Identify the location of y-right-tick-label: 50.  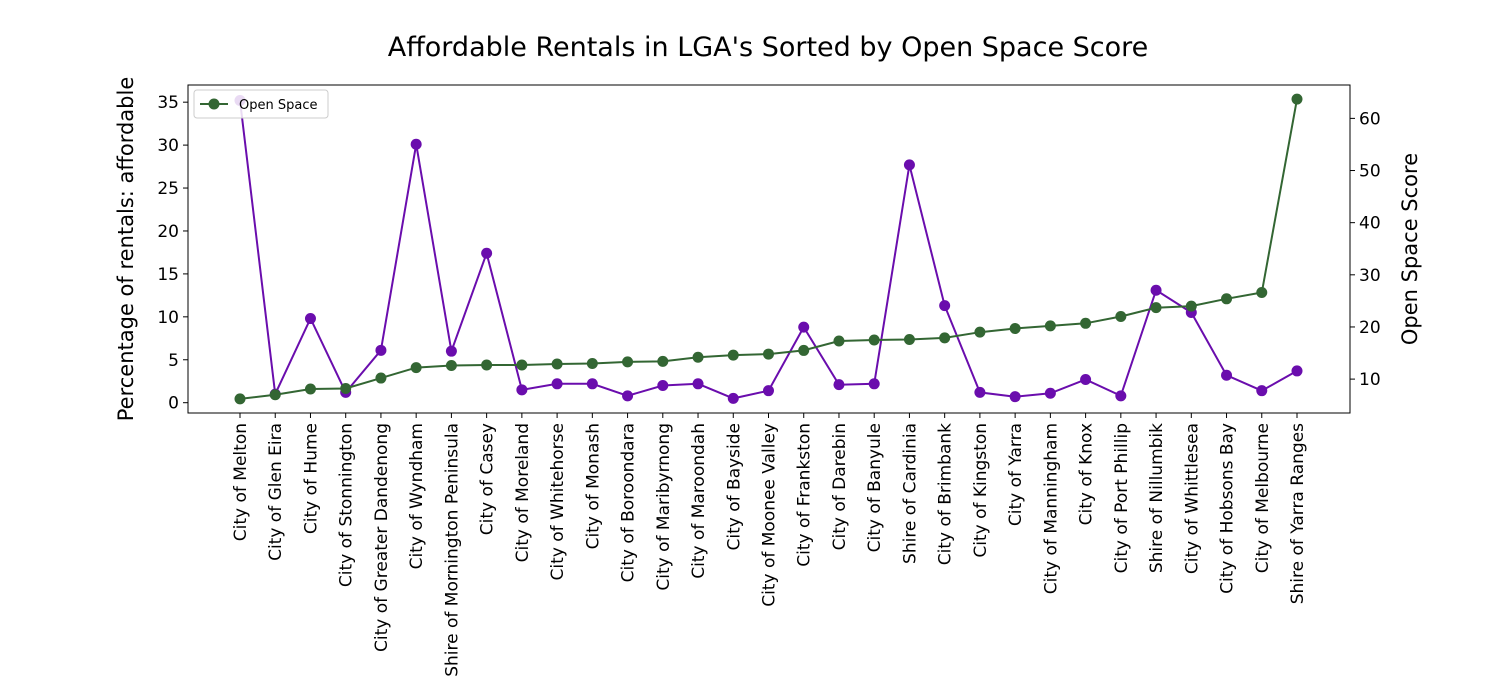
(1370, 172).